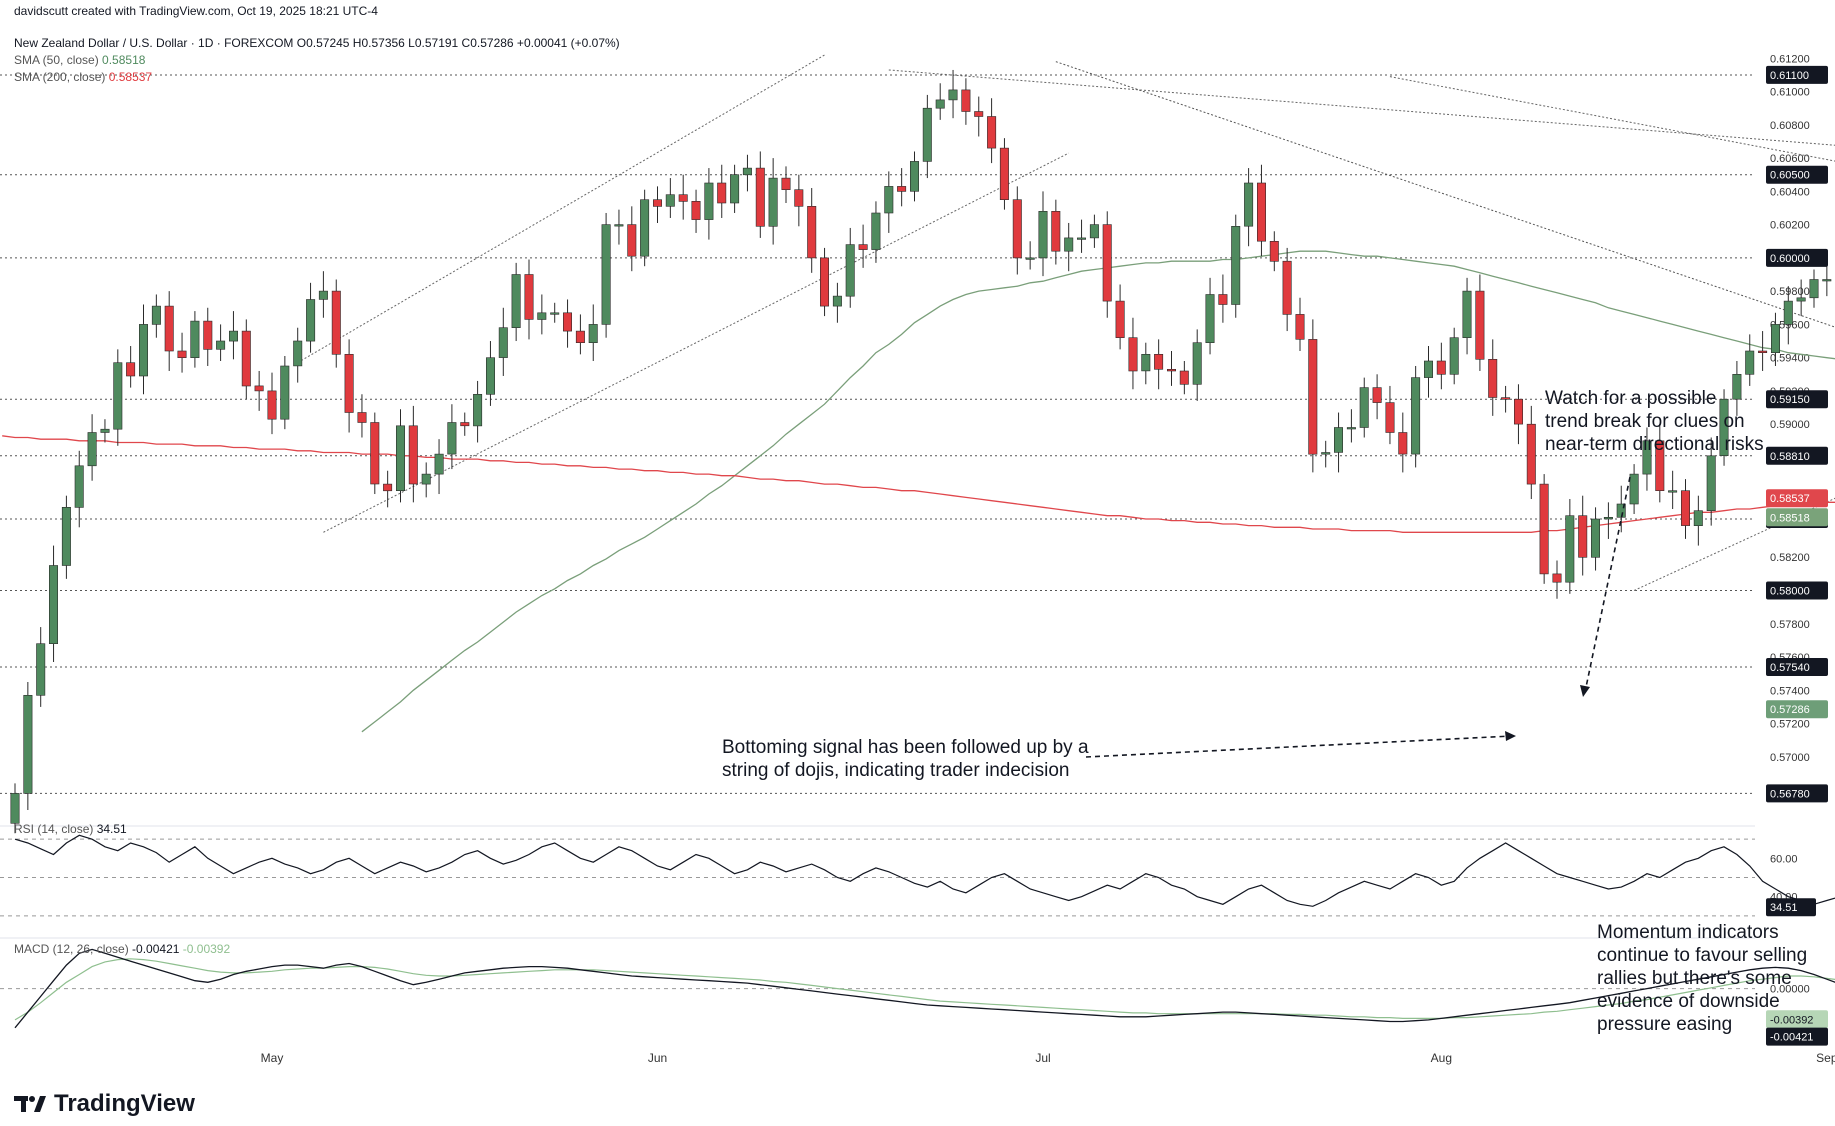 Image resolution: width=1835 pixels, height=1126 pixels. What do you see at coordinates (1791, 1020) in the screenshot?
I see `signal-value-tag: -0.00392` at bounding box center [1791, 1020].